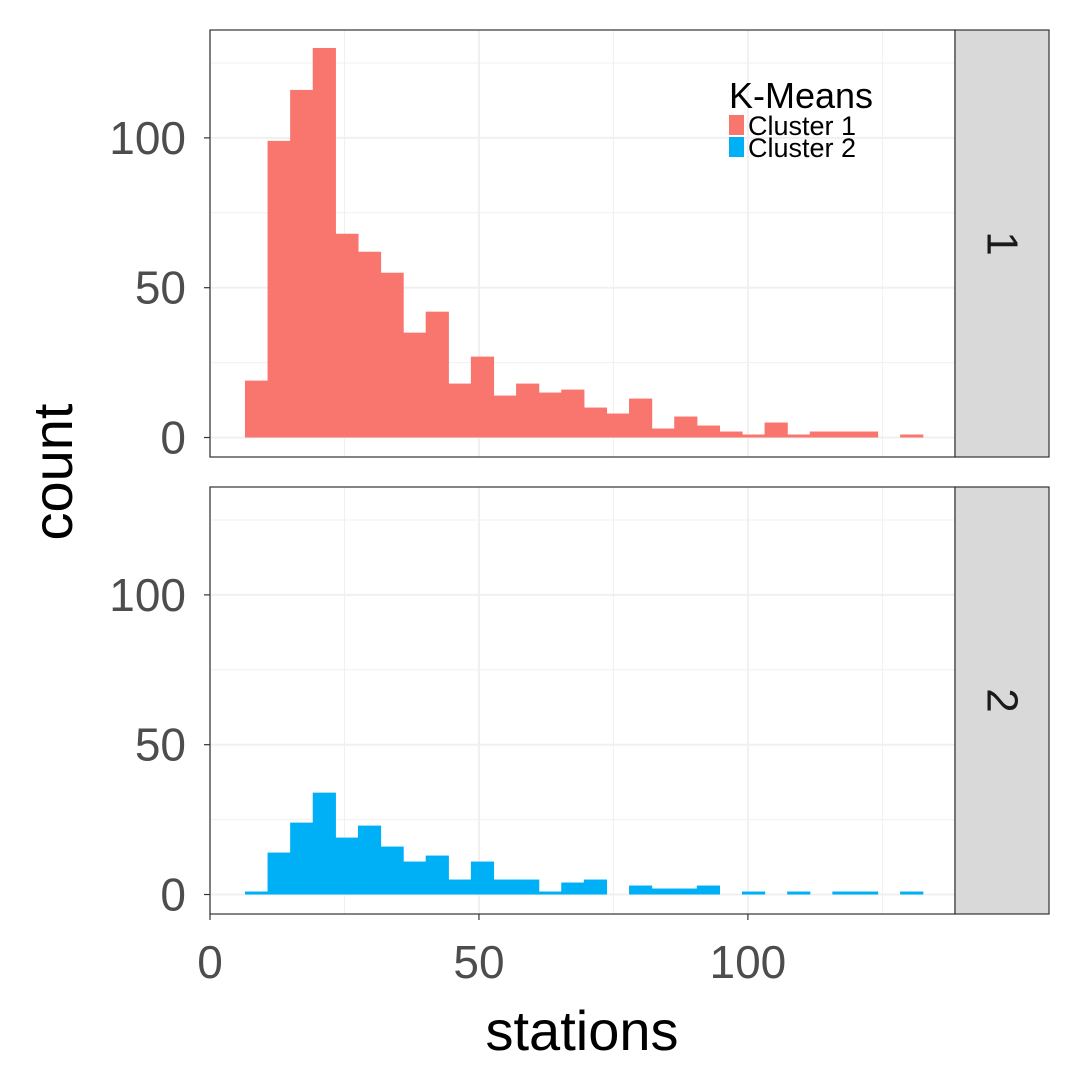  What do you see at coordinates (210, 962) in the screenshot?
I see `x-tick-label: 0` at bounding box center [210, 962].